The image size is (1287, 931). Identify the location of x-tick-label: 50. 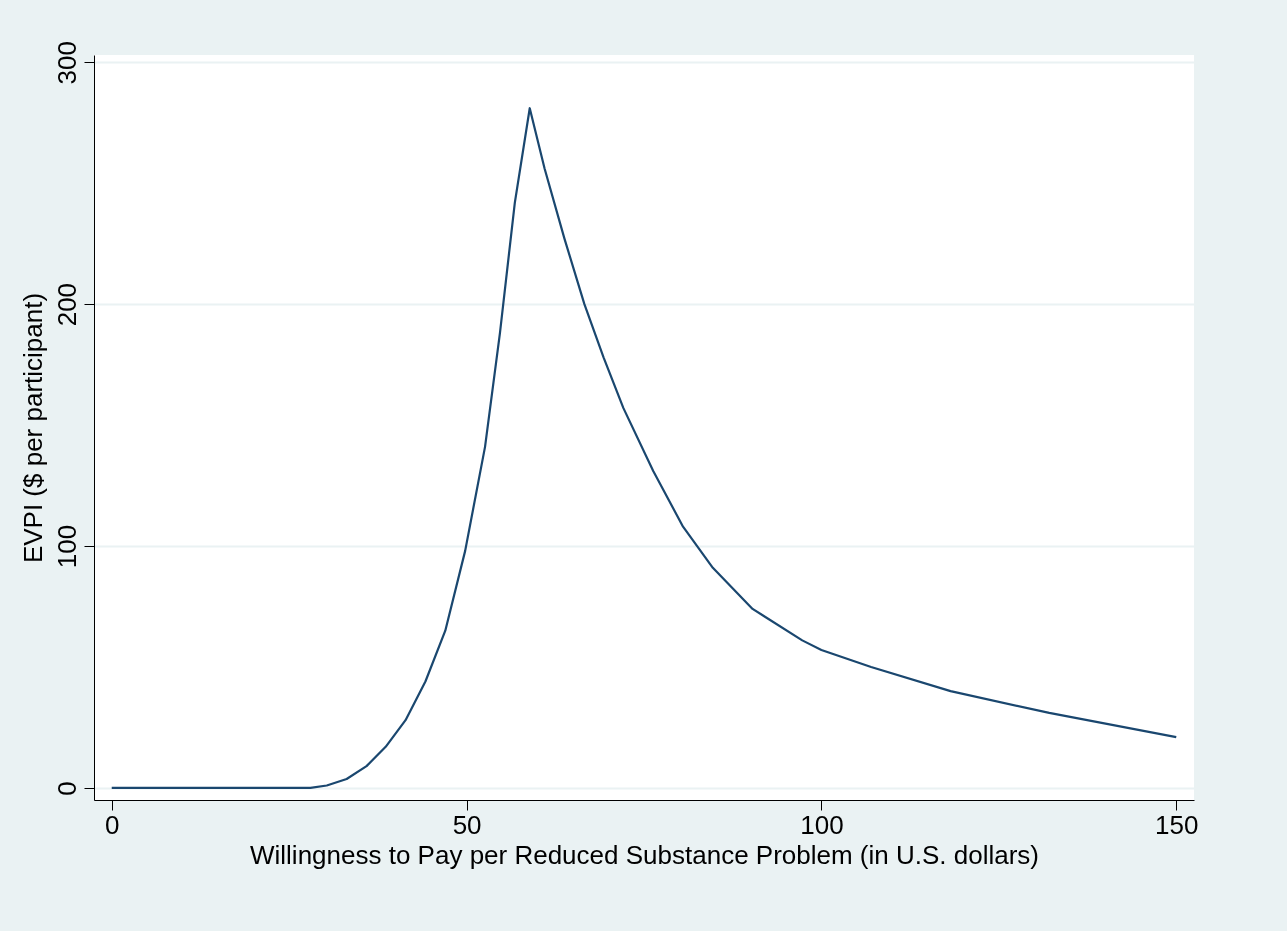
(467, 824).